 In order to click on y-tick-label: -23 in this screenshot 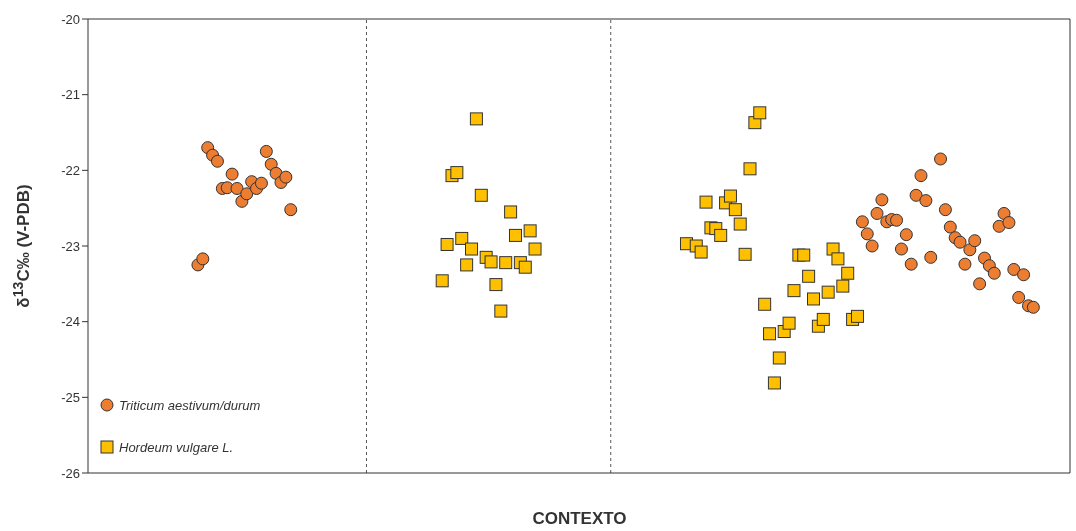, I will do `click(70, 246)`.